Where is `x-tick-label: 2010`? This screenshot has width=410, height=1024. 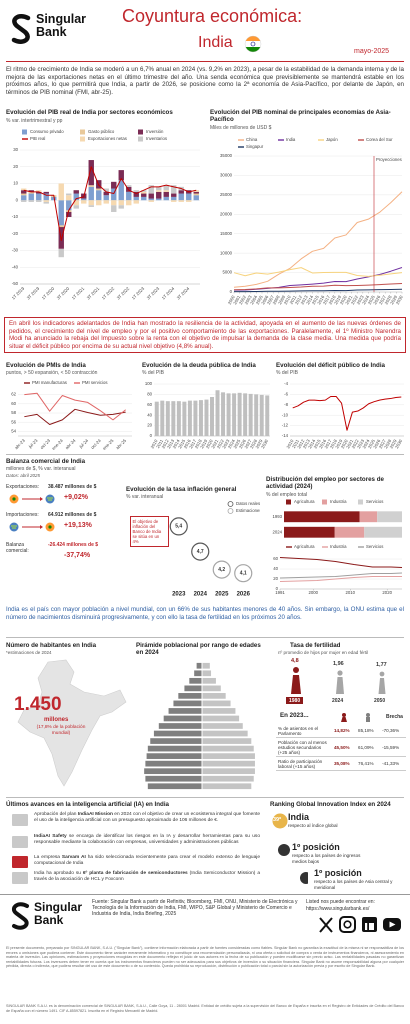 x-tick-label: 2010 is located at coordinates (154, 443).